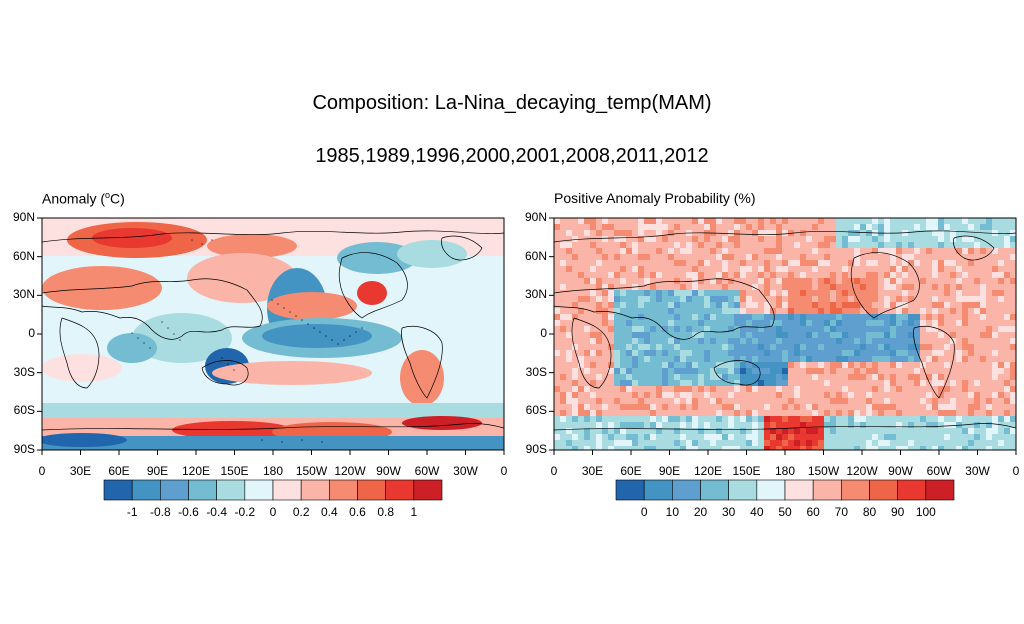 This screenshot has height=624, width=1024. I want to click on x-axis-label: 180, so click(785, 471).